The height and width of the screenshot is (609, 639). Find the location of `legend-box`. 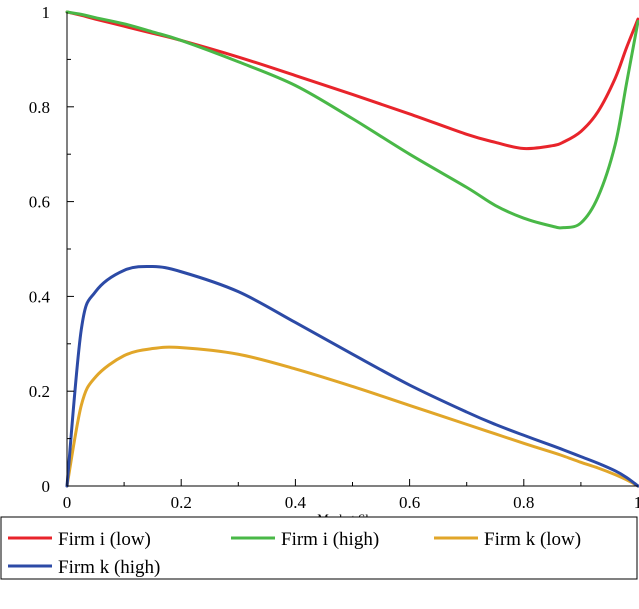

legend-box is located at coordinates (319, 548).